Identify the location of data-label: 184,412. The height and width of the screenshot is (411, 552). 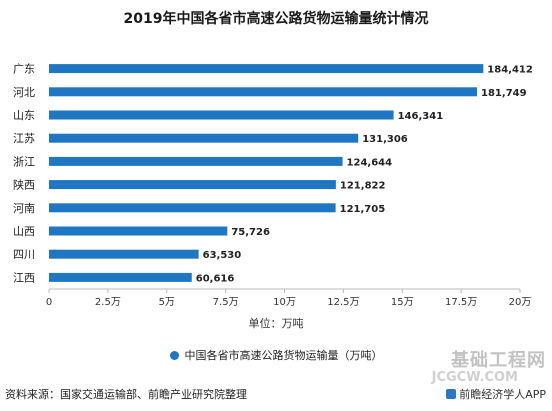
(510, 70).